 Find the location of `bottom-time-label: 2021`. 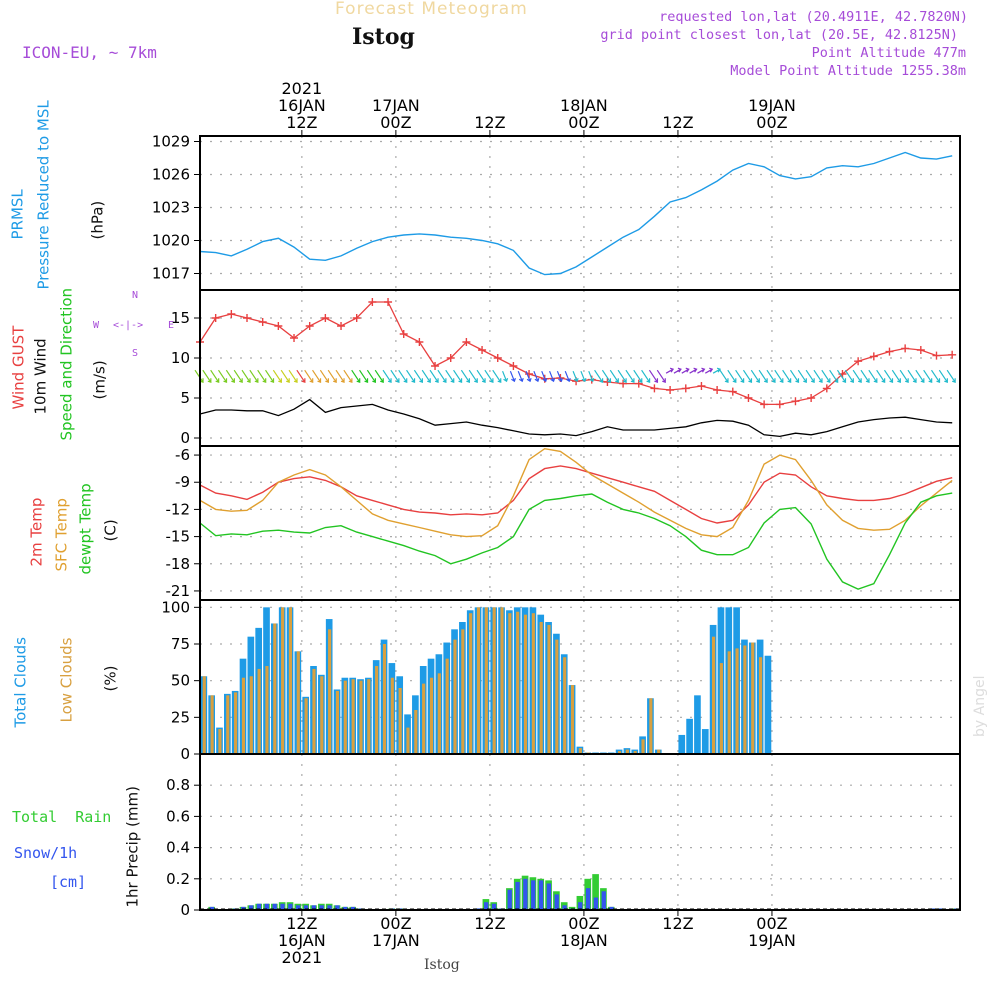

bottom-time-label: 2021 is located at coordinates (301, 957).